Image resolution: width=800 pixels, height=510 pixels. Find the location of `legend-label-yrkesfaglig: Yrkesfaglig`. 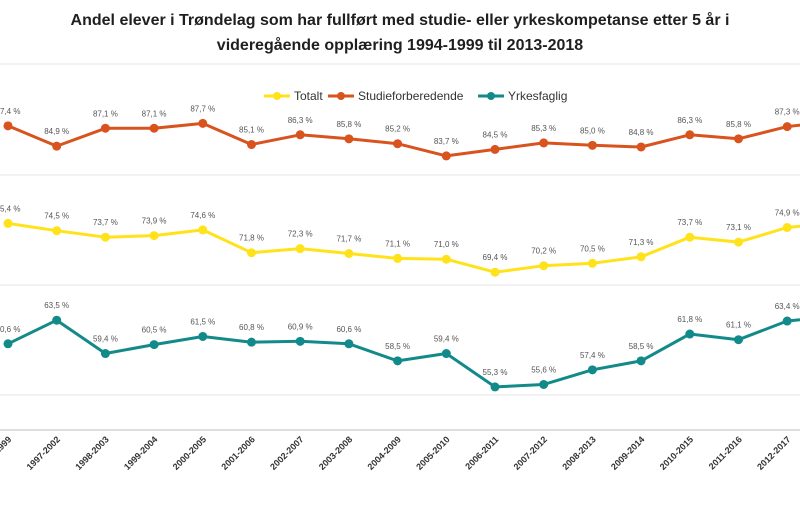

legend-label-yrkesfaglig: Yrkesfaglig is located at coordinates (537, 96).